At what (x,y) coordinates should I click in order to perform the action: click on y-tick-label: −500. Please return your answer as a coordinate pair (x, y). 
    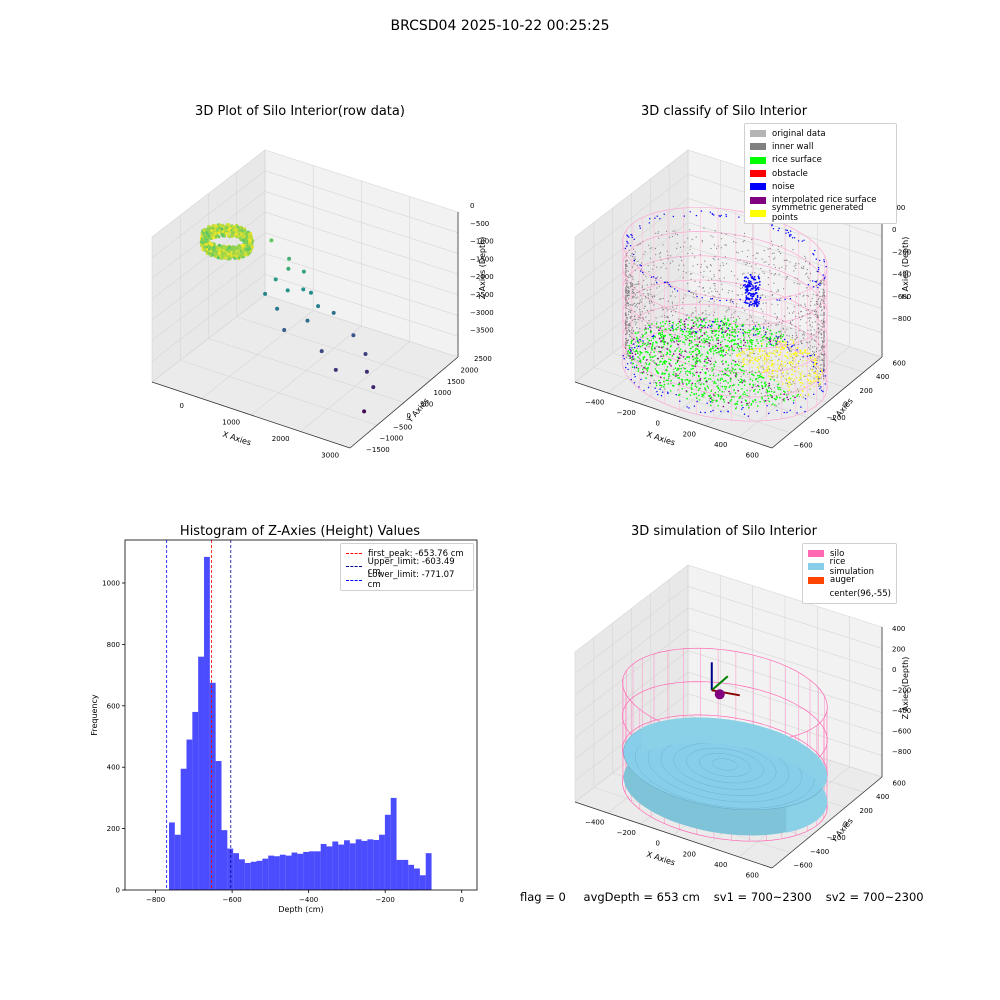
    Looking at the image, I should click on (402, 427).